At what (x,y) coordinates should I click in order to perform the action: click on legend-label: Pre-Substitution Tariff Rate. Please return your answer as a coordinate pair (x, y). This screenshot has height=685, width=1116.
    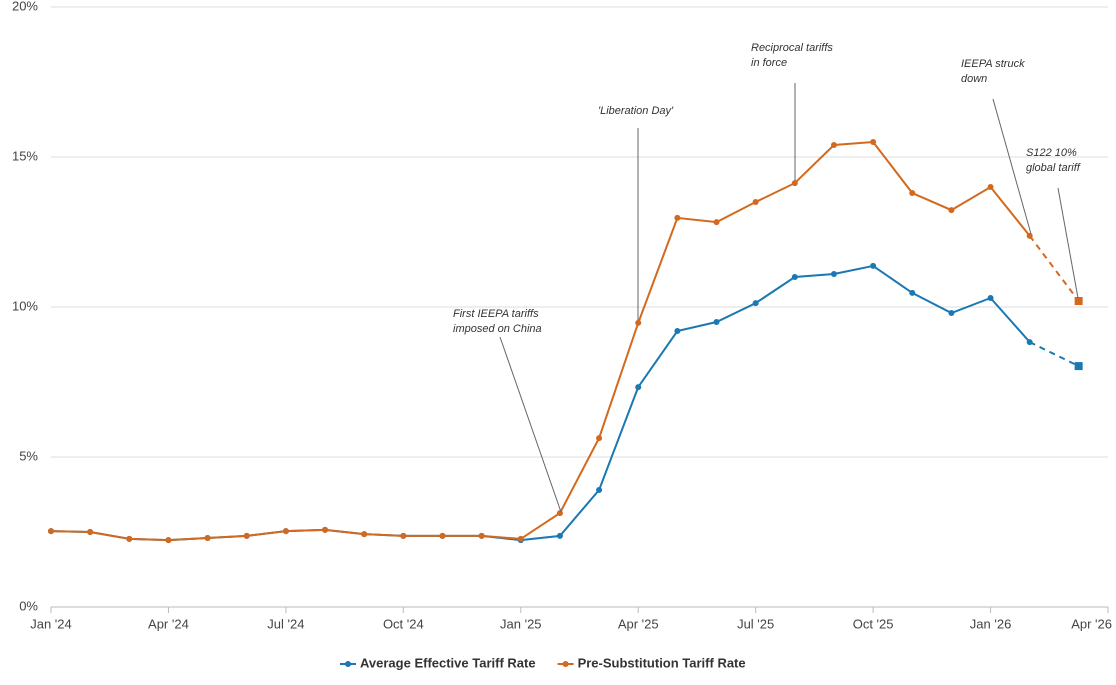
    Looking at the image, I should click on (662, 662).